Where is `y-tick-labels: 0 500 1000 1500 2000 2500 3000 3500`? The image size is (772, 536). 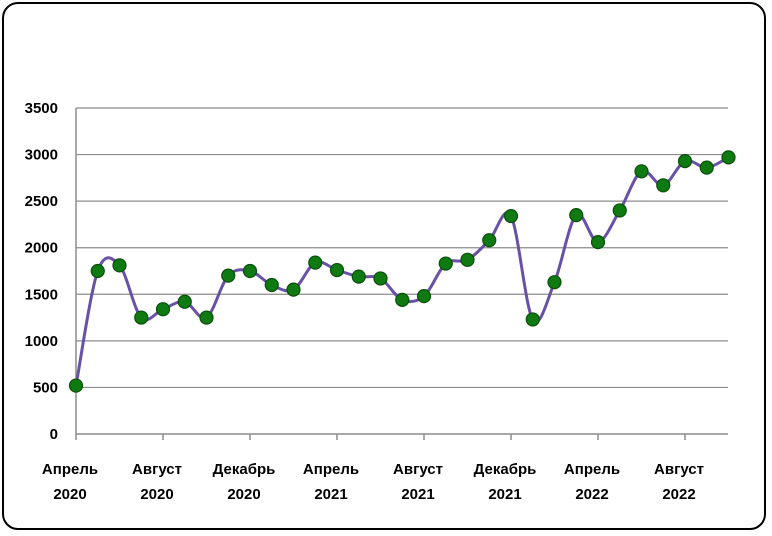
y-tick-labels: 0 500 1000 1500 2000 2500 3000 3500 is located at coordinates (41, 271).